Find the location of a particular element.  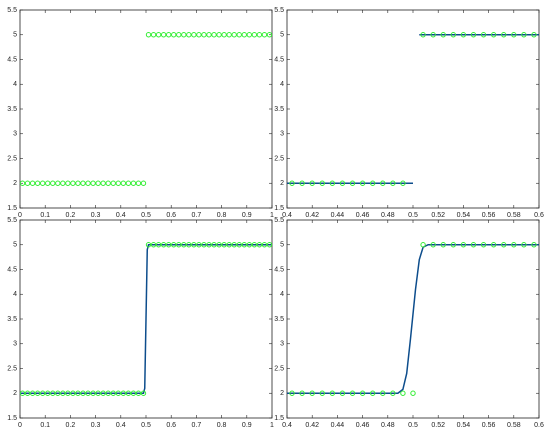

x-tick-label: 0.52 is located at coordinates (438, 215).